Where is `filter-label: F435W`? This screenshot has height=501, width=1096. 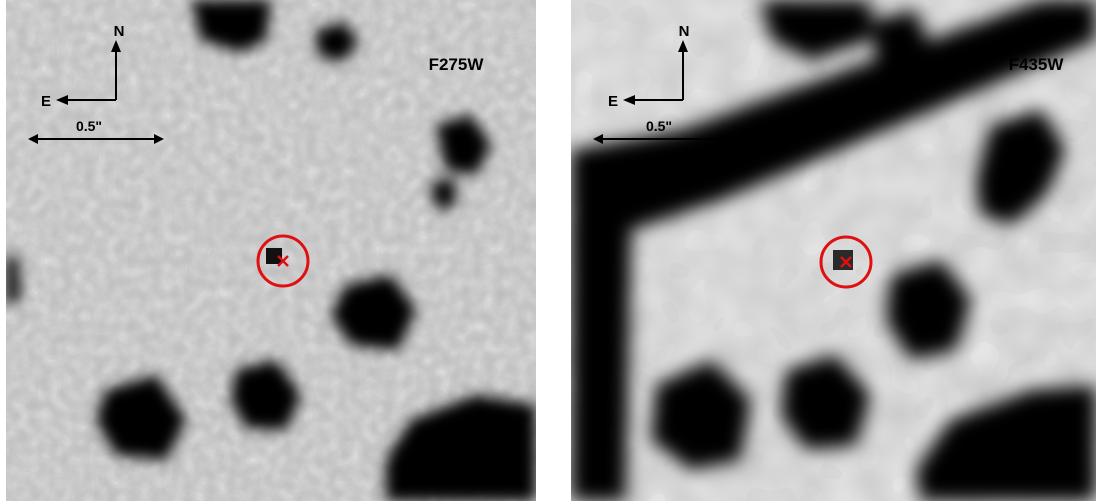
filter-label: F435W is located at coordinates (1037, 64).